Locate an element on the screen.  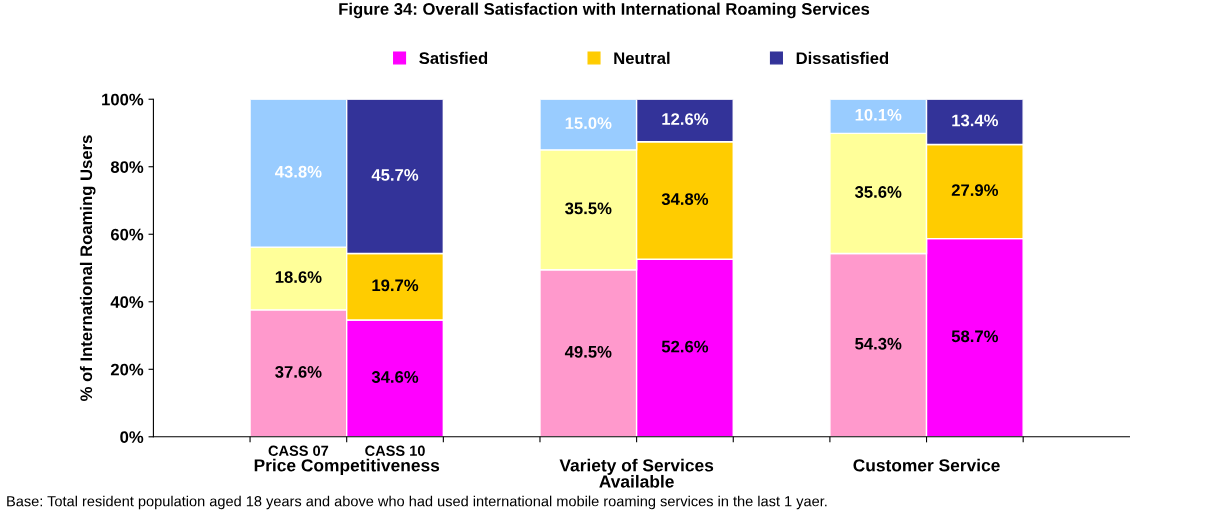
y-tick-label: 0% is located at coordinates (132, 437).